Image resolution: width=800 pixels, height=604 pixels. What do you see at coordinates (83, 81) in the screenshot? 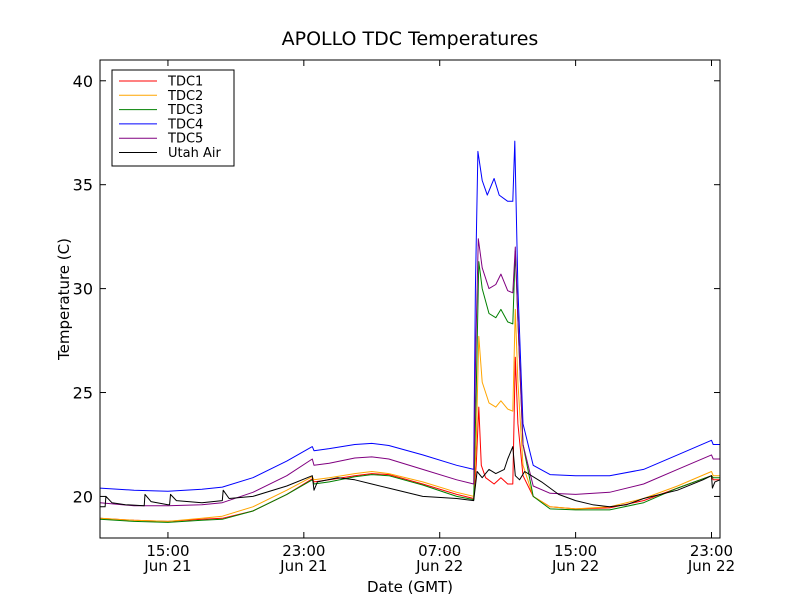
I see `y-tick-label: 40` at bounding box center [83, 81].